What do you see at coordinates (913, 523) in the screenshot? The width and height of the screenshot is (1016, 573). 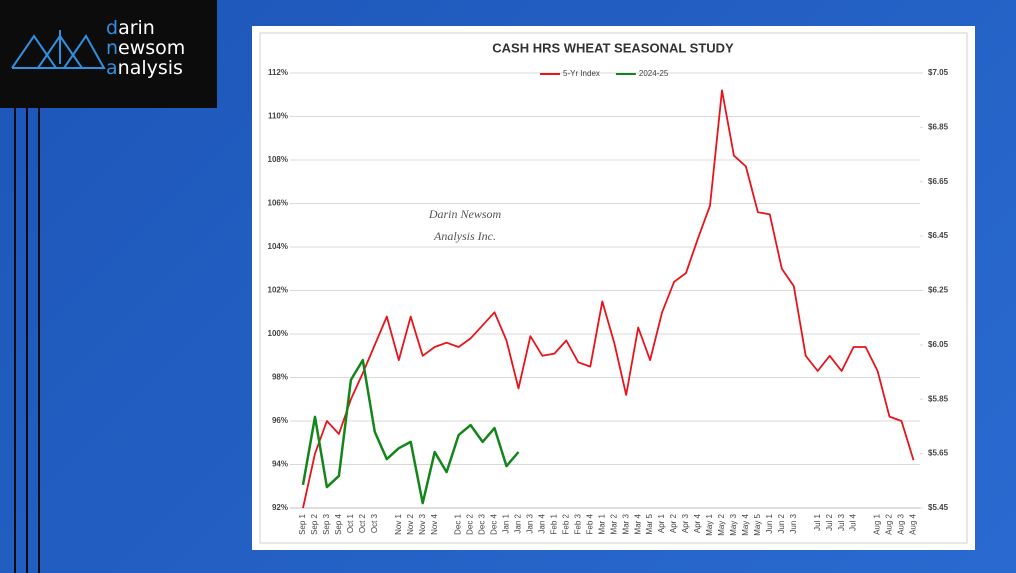 I see `x-tick-label: Aug 4` at bounding box center [913, 523].